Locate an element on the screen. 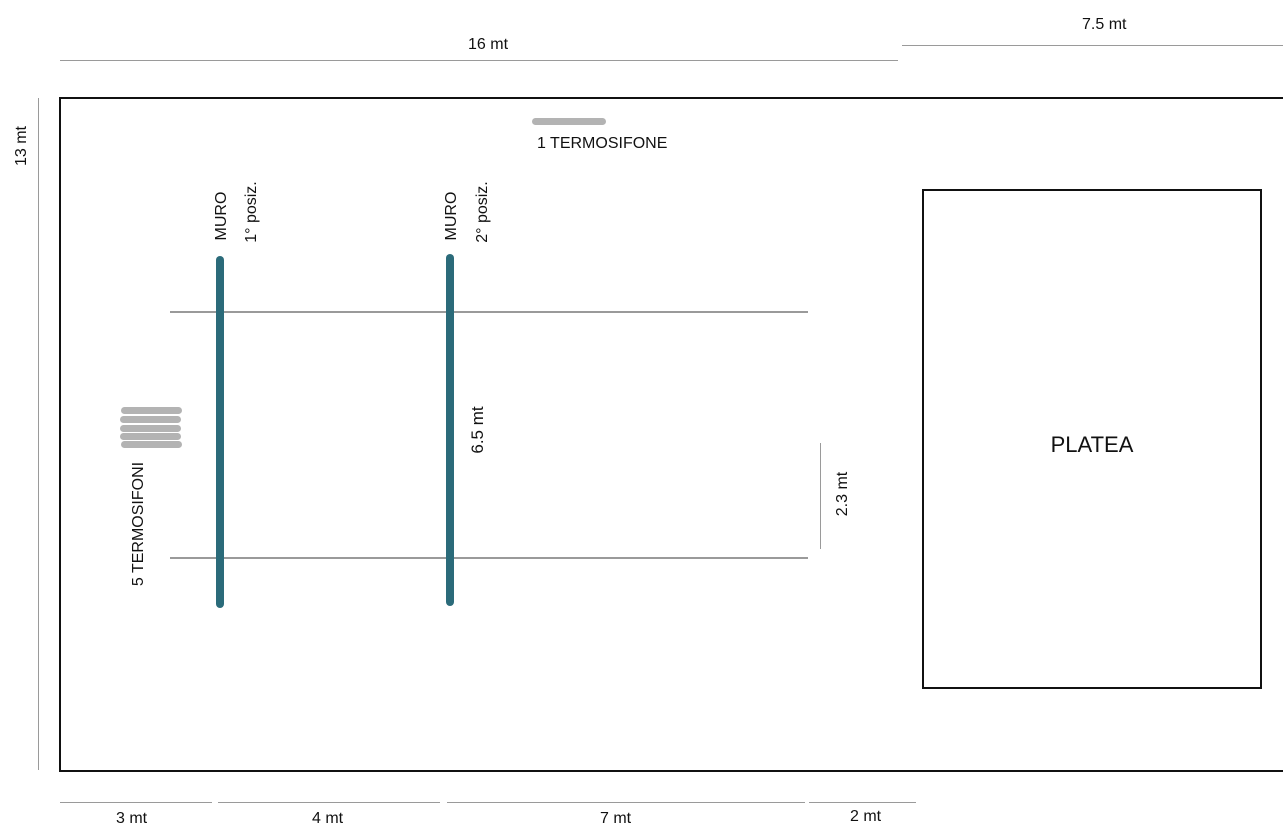 The image size is (1283, 832). platea-label: PLATEA is located at coordinates (1092, 444).